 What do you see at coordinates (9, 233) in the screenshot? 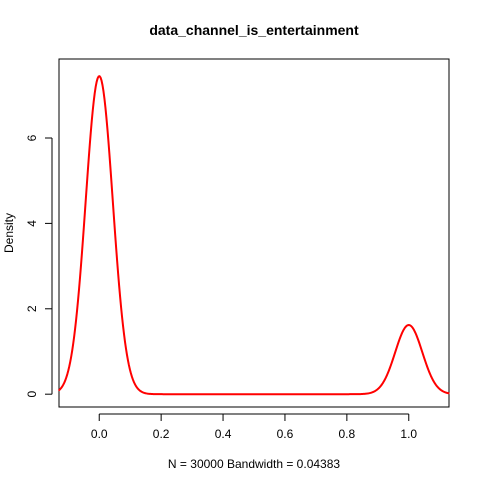
I see `y-axis-label: Density` at bounding box center [9, 233].